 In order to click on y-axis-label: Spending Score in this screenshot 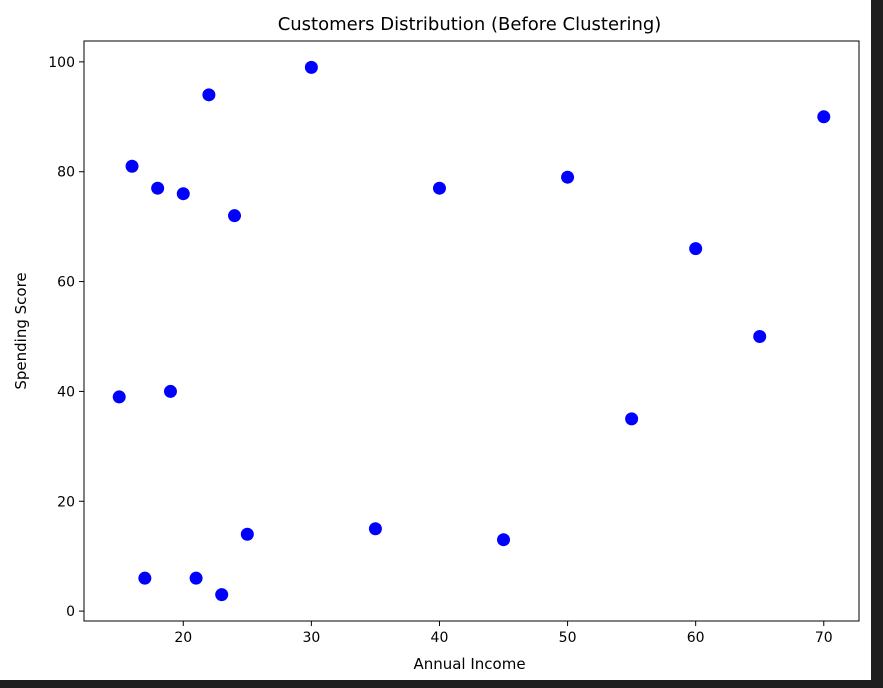, I will do `click(21, 330)`.